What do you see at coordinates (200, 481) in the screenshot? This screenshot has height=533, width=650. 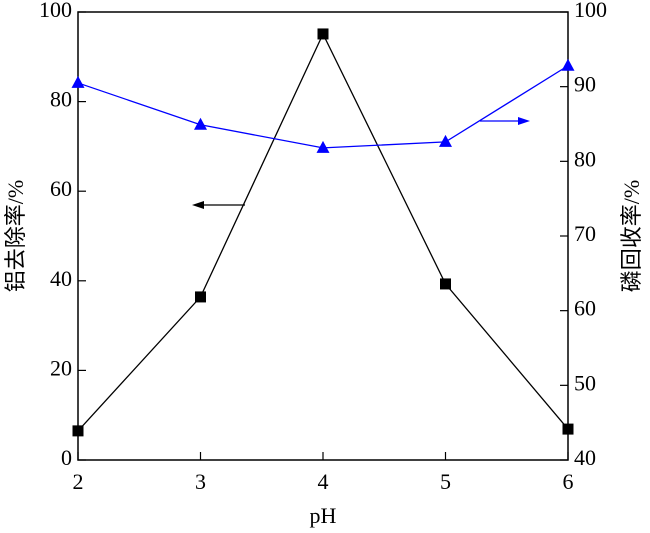 I see `x-tick-label: 3` at bounding box center [200, 481].